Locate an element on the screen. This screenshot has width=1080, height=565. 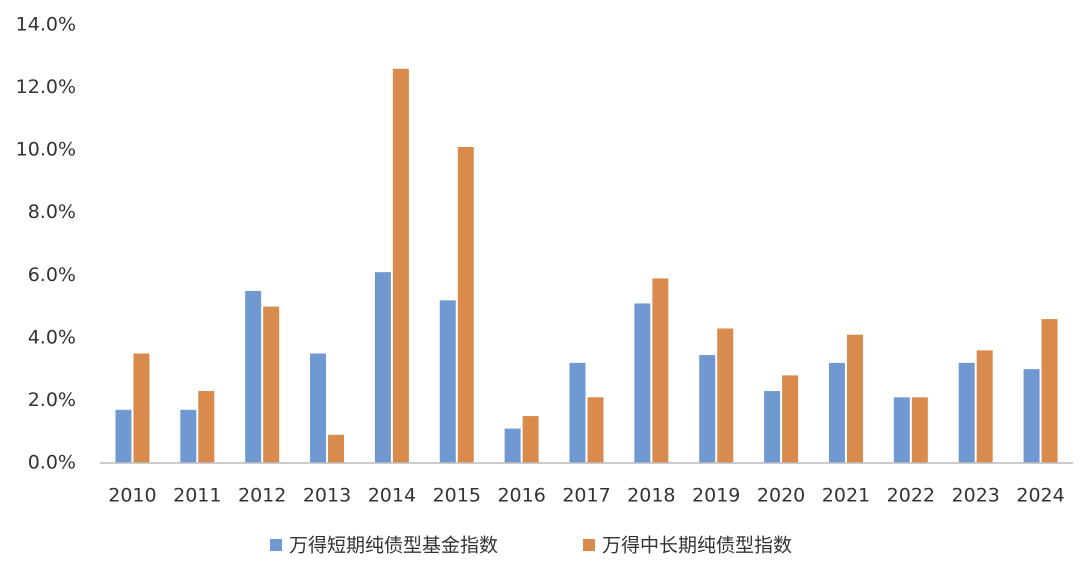
x-tick-label: 2014 is located at coordinates (392, 496).